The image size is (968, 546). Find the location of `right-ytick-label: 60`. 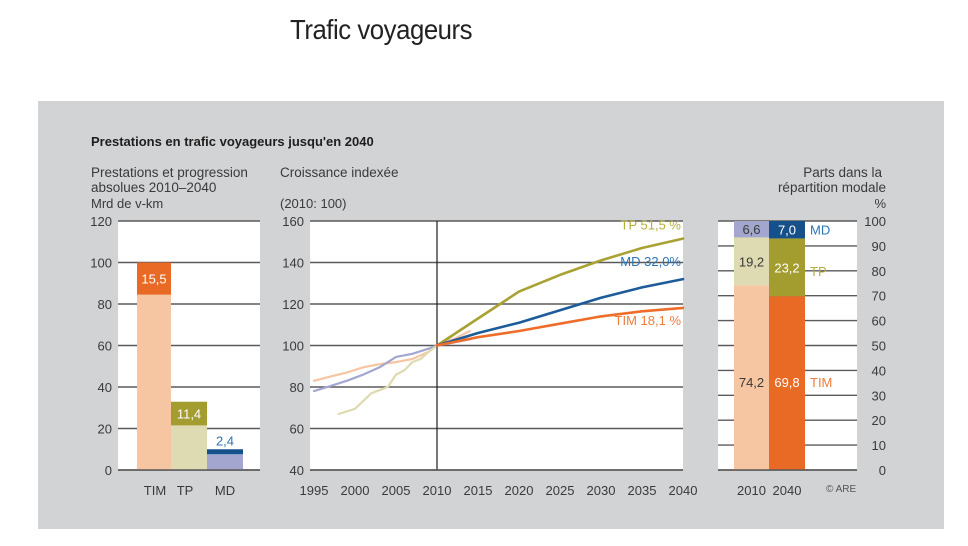

right-ytick-label: 60 is located at coordinates (879, 321).